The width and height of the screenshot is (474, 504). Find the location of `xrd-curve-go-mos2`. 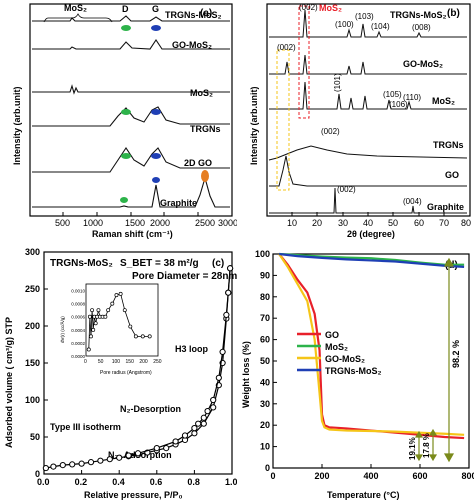

xrd-curve-go-mos2 is located at coordinates (368, 64).